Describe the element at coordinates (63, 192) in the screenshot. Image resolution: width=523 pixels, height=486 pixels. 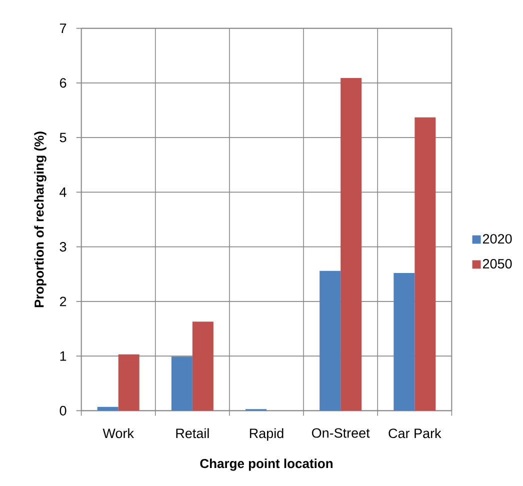
I see `y-tick-label: 4` at that location.